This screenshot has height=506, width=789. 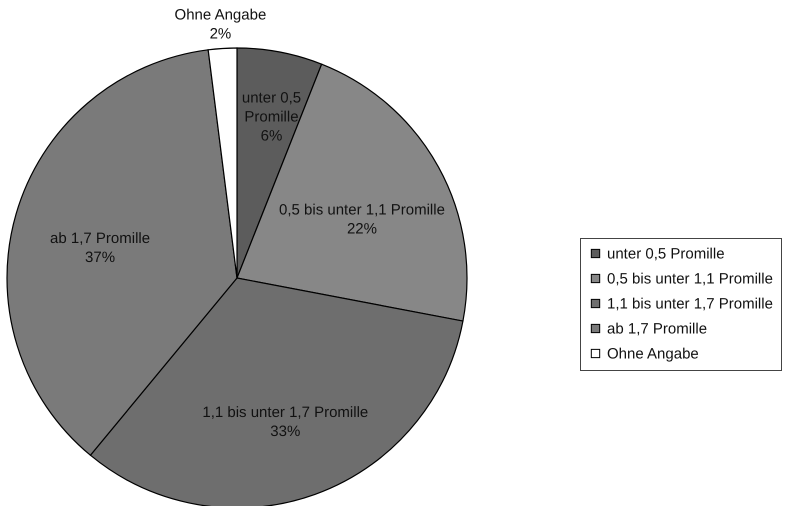 I want to click on slice-label: 0,5 bis unter 1,1 Promille, so click(x=362, y=209).